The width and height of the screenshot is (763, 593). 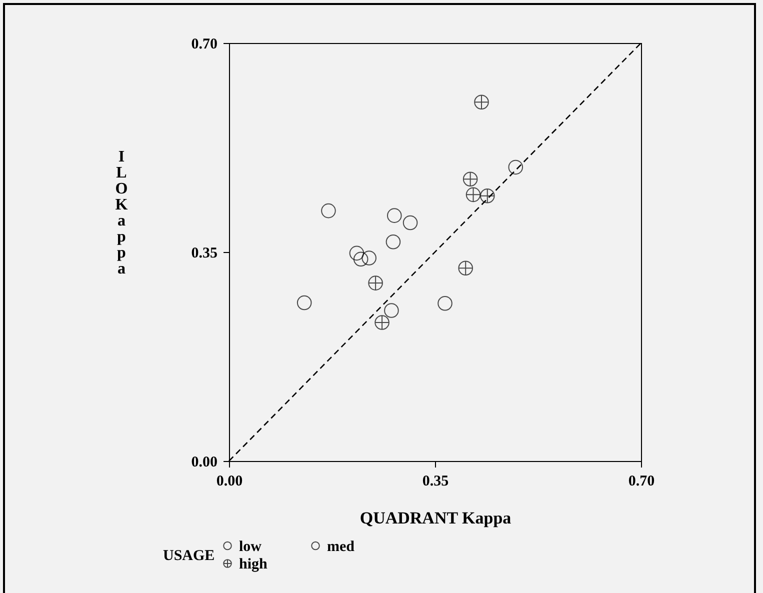 I want to click on y-tick-label: 0.00, so click(x=204, y=462).